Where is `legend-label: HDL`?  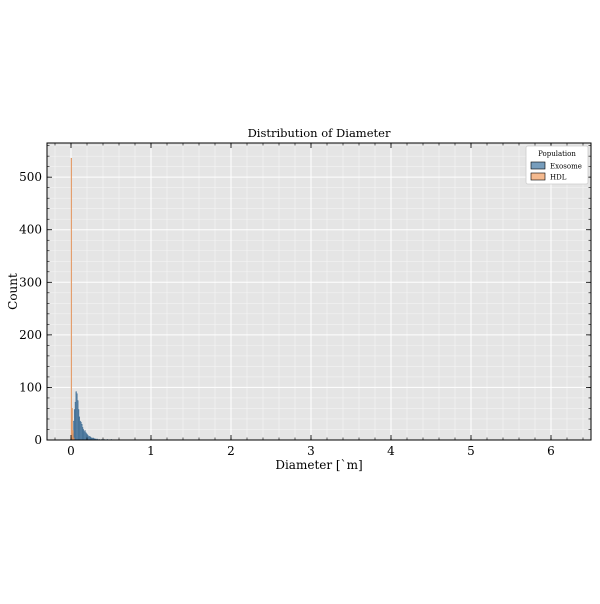
legend-label: HDL is located at coordinates (558, 178).